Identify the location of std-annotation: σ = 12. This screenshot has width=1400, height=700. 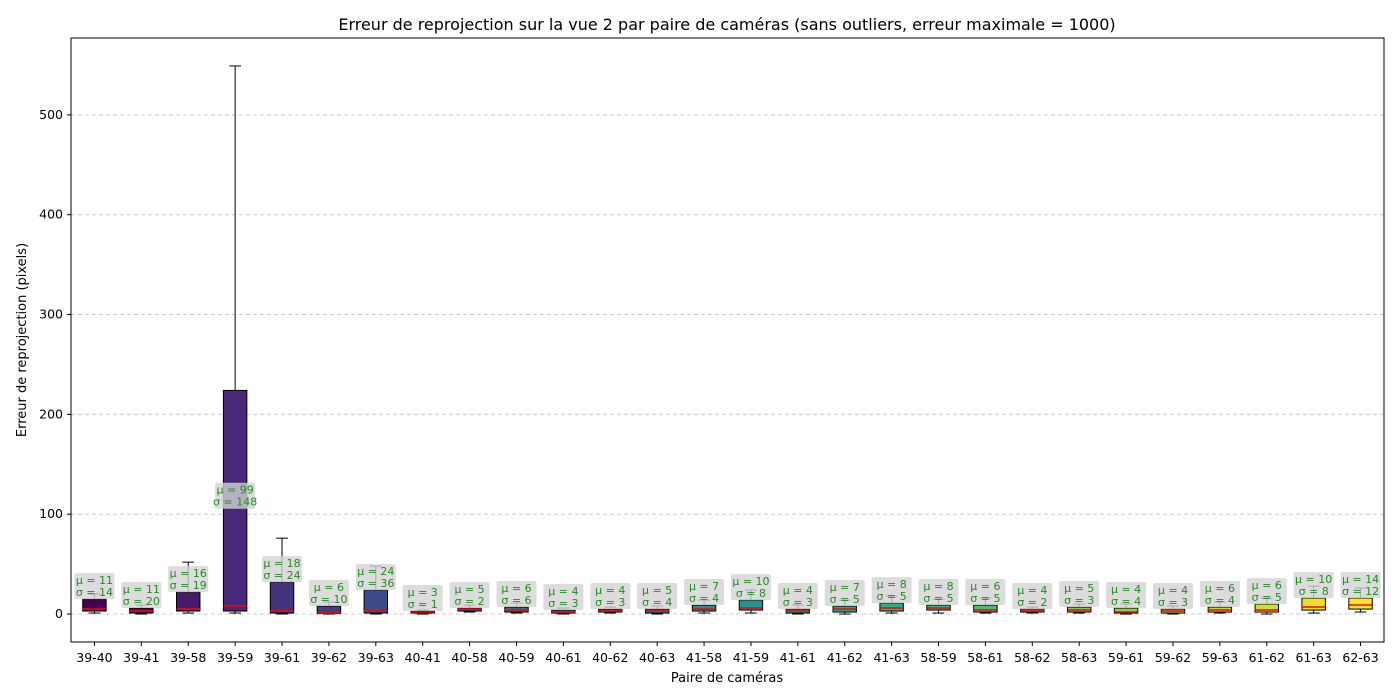
(1360, 591).